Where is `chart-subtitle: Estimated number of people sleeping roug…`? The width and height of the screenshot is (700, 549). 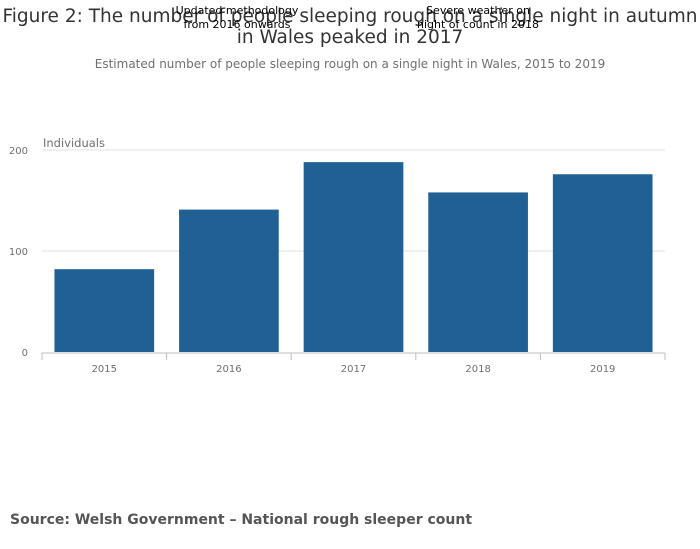
chart-subtitle: Estimated number of people sleeping roug… is located at coordinates (350, 64).